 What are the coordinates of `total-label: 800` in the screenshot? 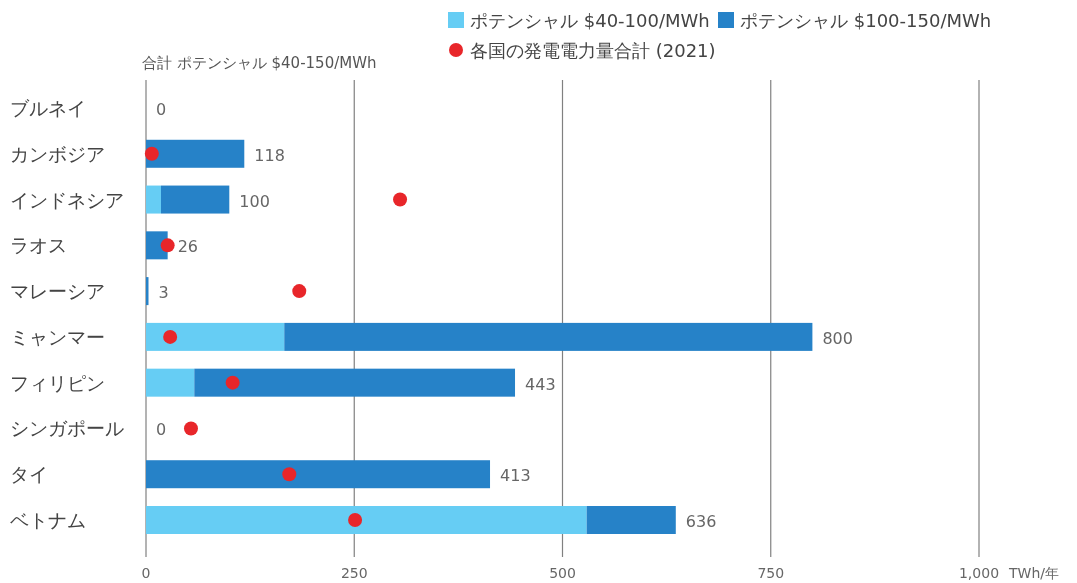 It's located at (837, 338).